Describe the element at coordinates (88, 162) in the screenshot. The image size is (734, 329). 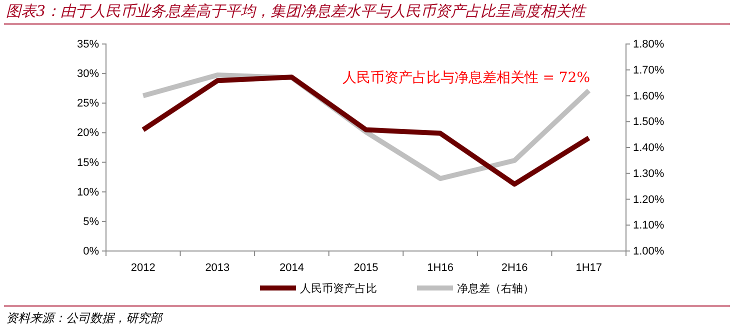
I see `y-tick-label: 15%` at that location.